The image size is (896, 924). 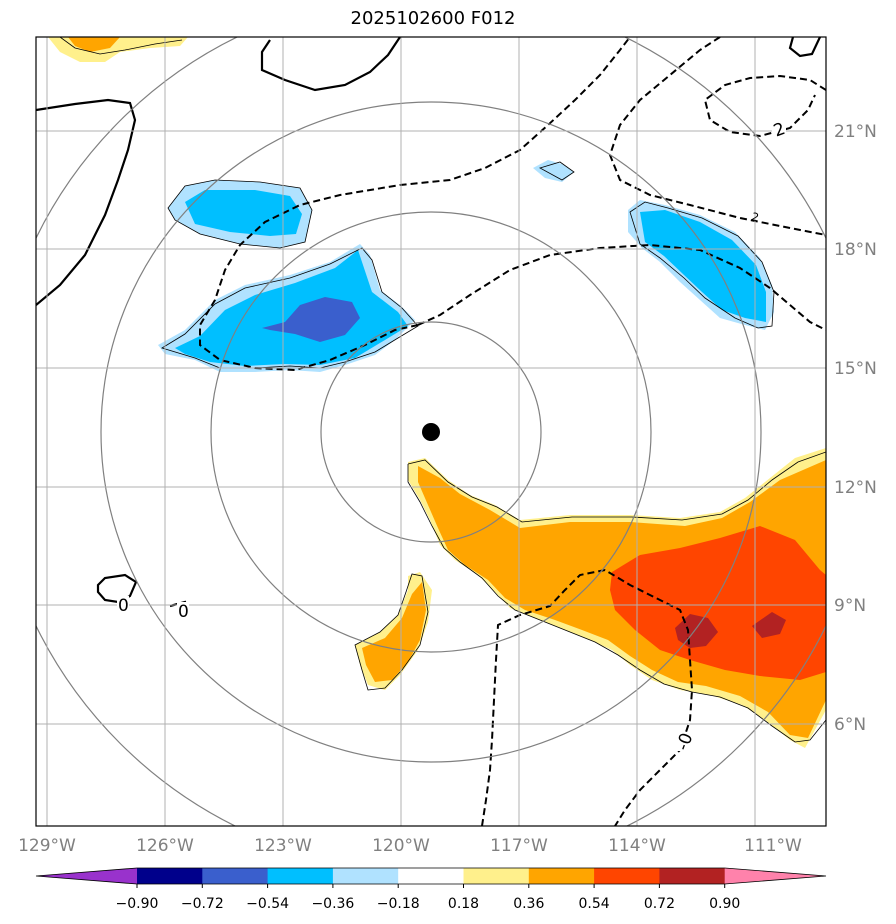 What do you see at coordinates (855, 132) in the screenshot?
I see `y-tick-label: 21°N` at bounding box center [855, 132].